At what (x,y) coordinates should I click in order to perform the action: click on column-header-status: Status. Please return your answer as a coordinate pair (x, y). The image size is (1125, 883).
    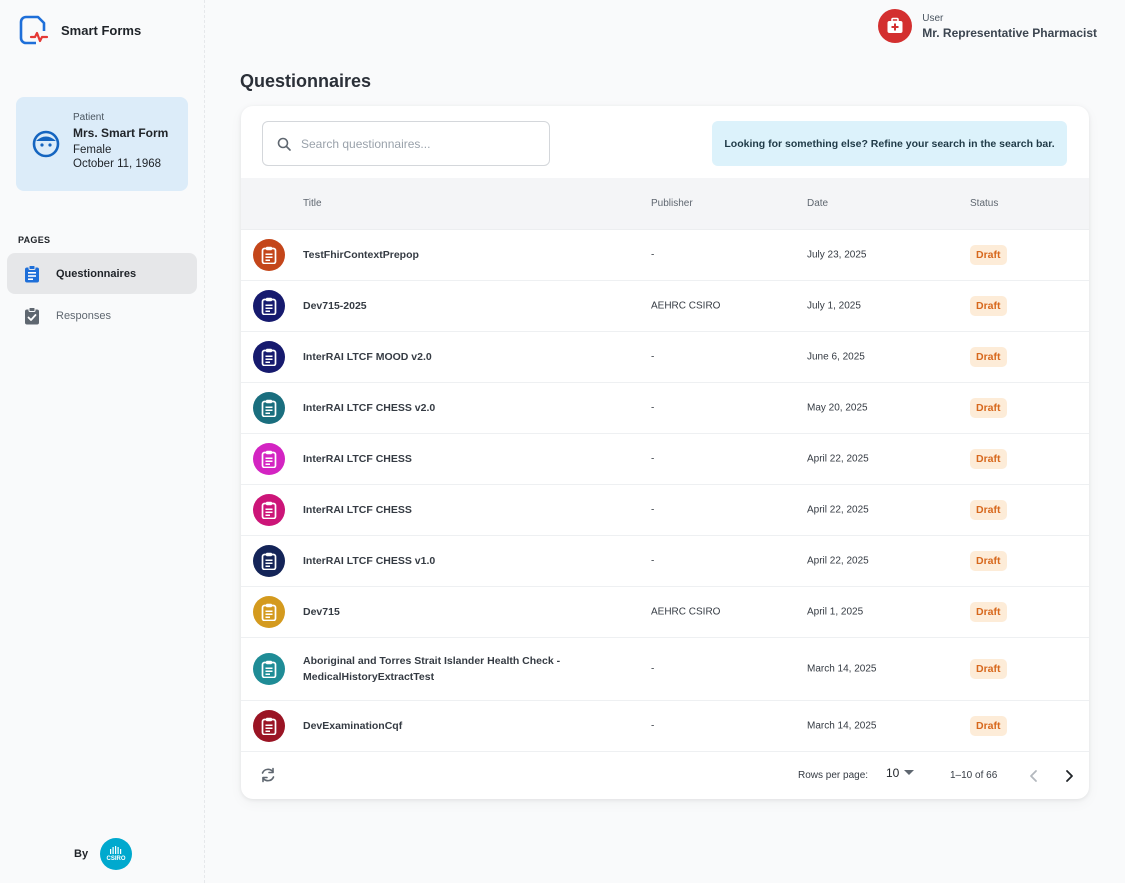
    Looking at the image, I should click on (984, 203).